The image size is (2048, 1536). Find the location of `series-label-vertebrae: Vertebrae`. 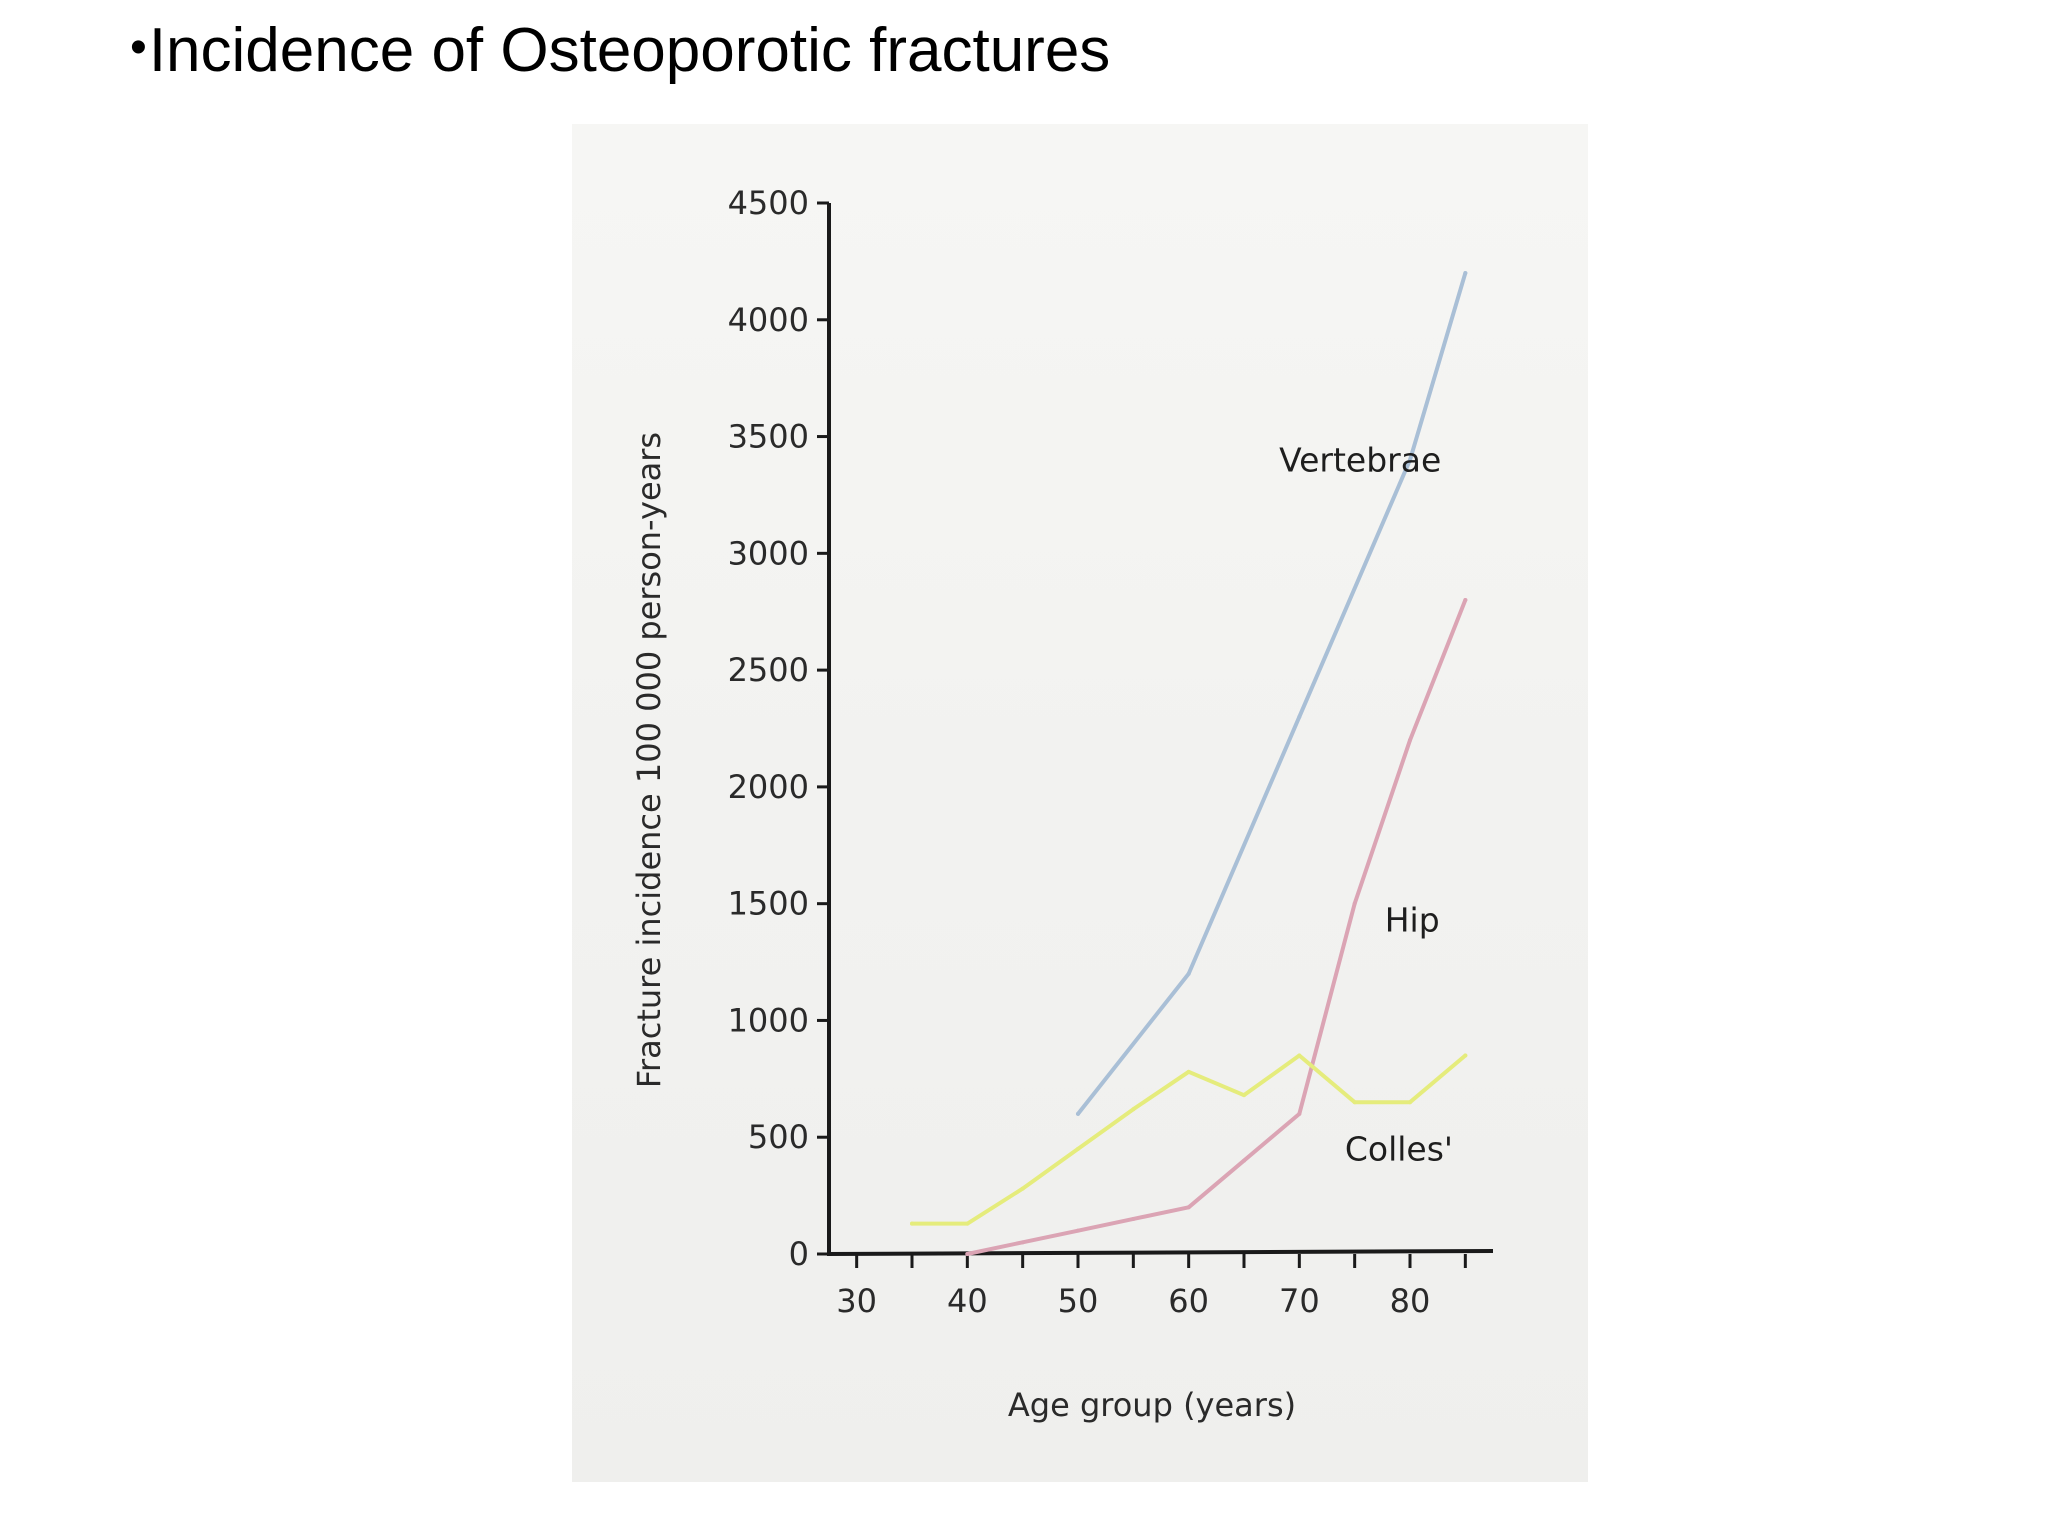

series-label-vertebrae: Vertebrae is located at coordinates (1360, 460).